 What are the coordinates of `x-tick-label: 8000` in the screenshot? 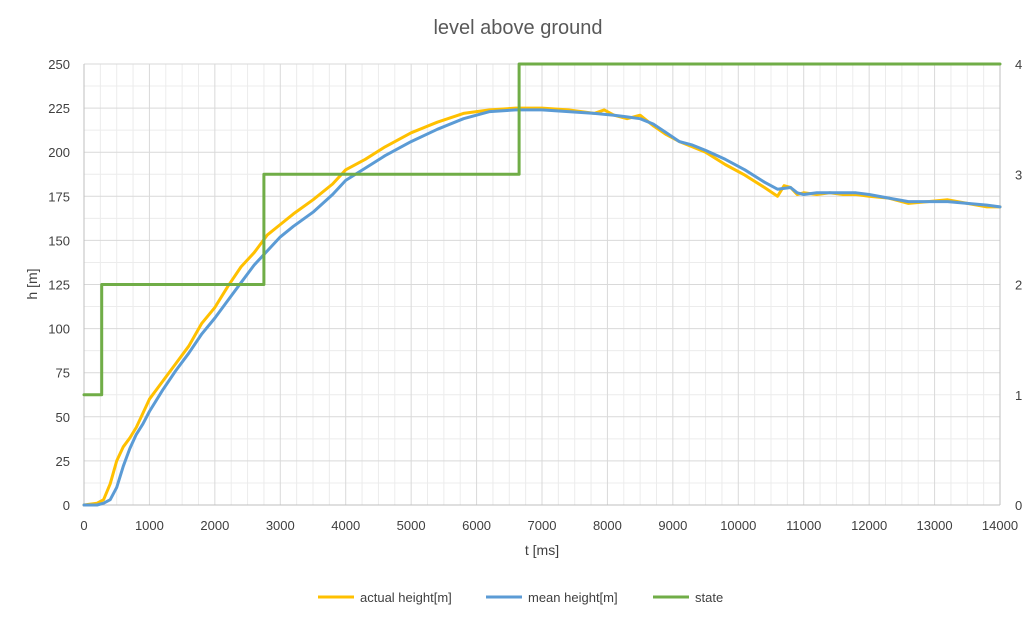 It's located at (607, 525).